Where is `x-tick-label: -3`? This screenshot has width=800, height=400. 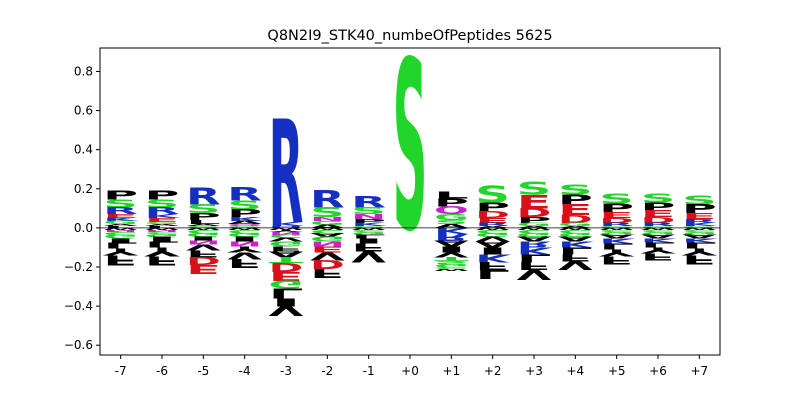
x-tick-label: -3 is located at coordinates (286, 371).